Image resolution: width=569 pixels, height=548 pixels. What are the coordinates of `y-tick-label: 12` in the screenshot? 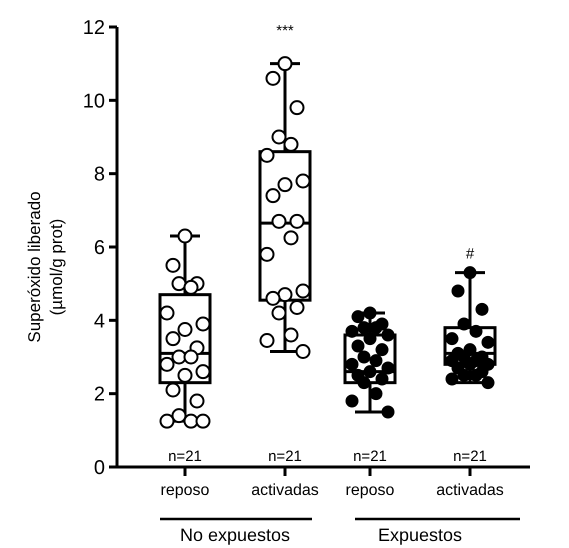 It's located at (93, 28).